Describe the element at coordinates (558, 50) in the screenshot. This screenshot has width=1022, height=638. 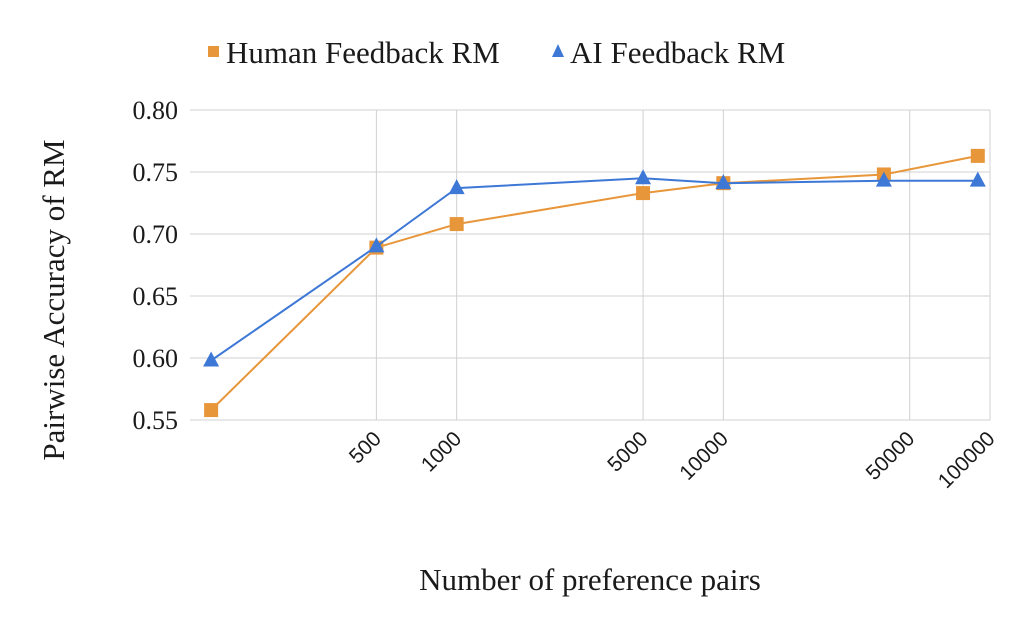
I see `legend-triangle-marker` at that location.